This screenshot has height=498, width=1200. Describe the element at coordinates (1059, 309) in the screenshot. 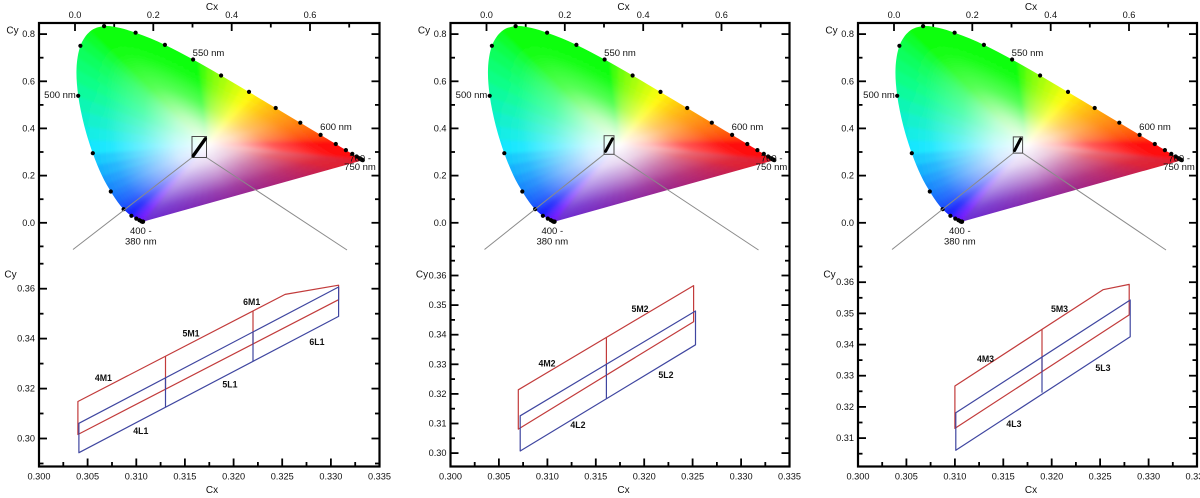

I see `svg-text: 5M3` at that location.